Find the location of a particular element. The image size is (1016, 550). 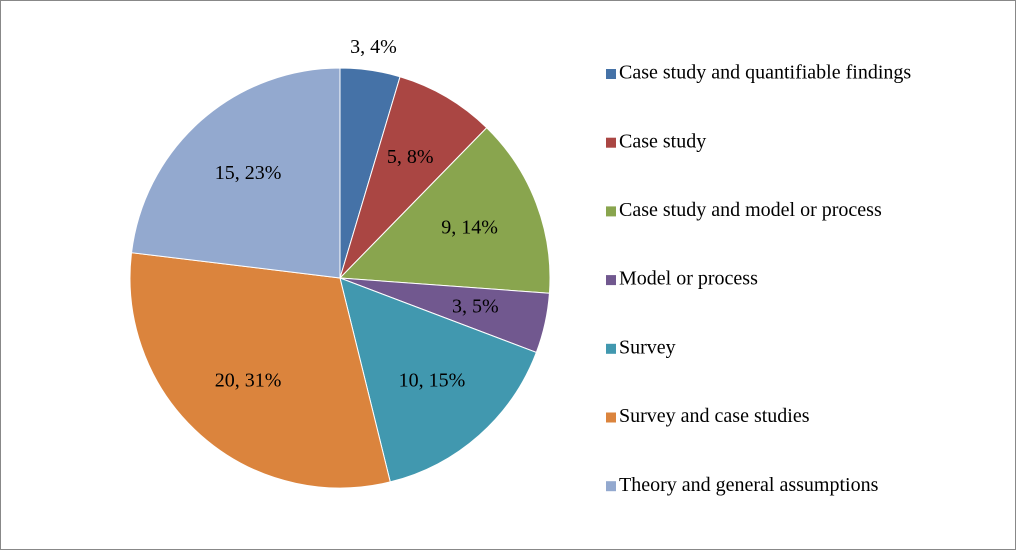

legend-label: Case study and quantifiable findings is located at coordinates (765, 73).